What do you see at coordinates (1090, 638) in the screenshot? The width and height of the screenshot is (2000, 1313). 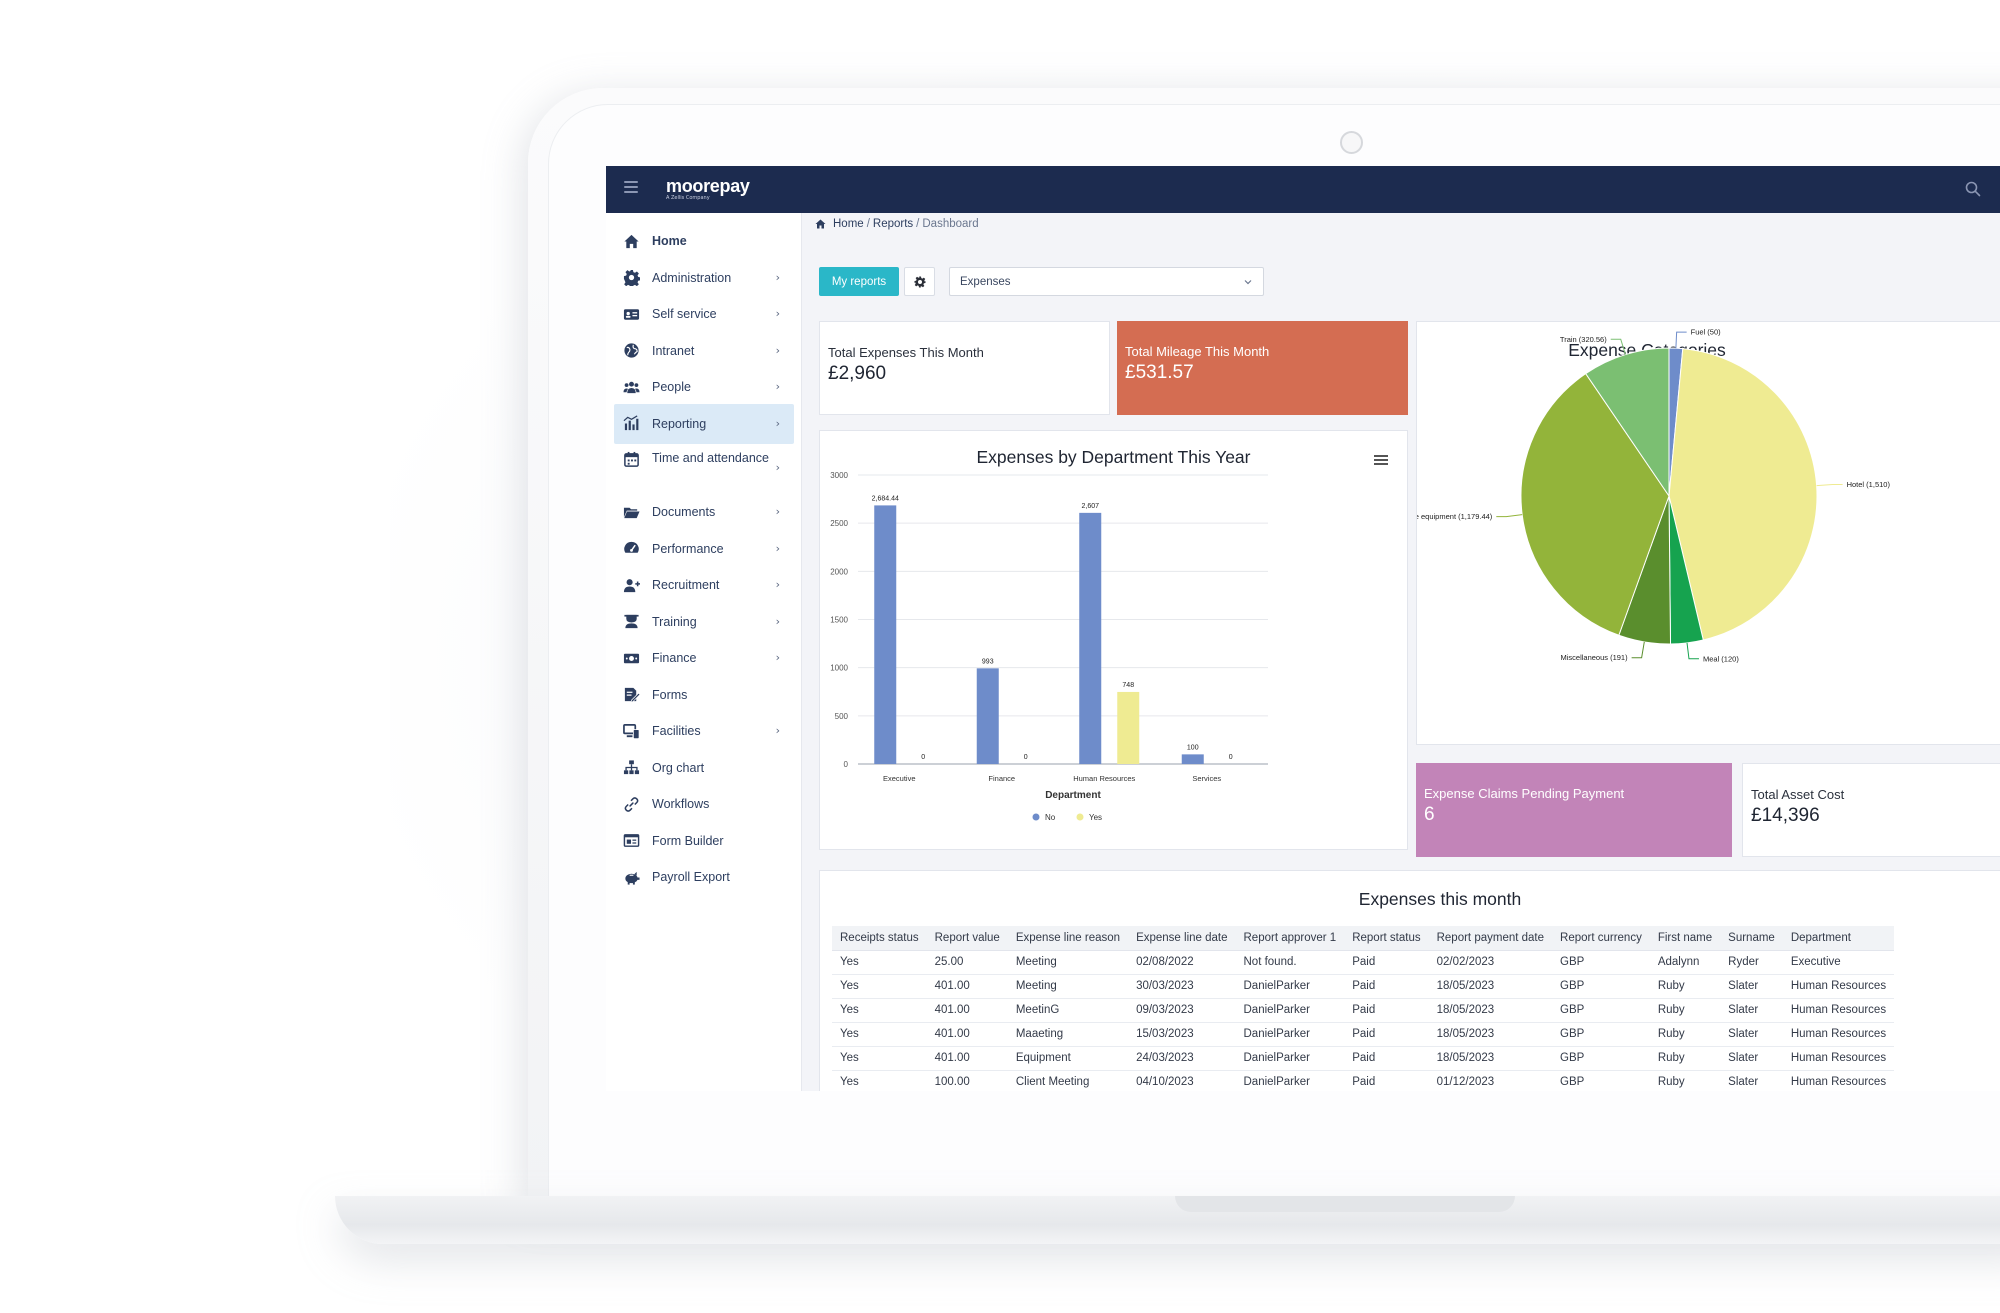 I see `bar-no-human-resources` at bounding box center [1090, 638].